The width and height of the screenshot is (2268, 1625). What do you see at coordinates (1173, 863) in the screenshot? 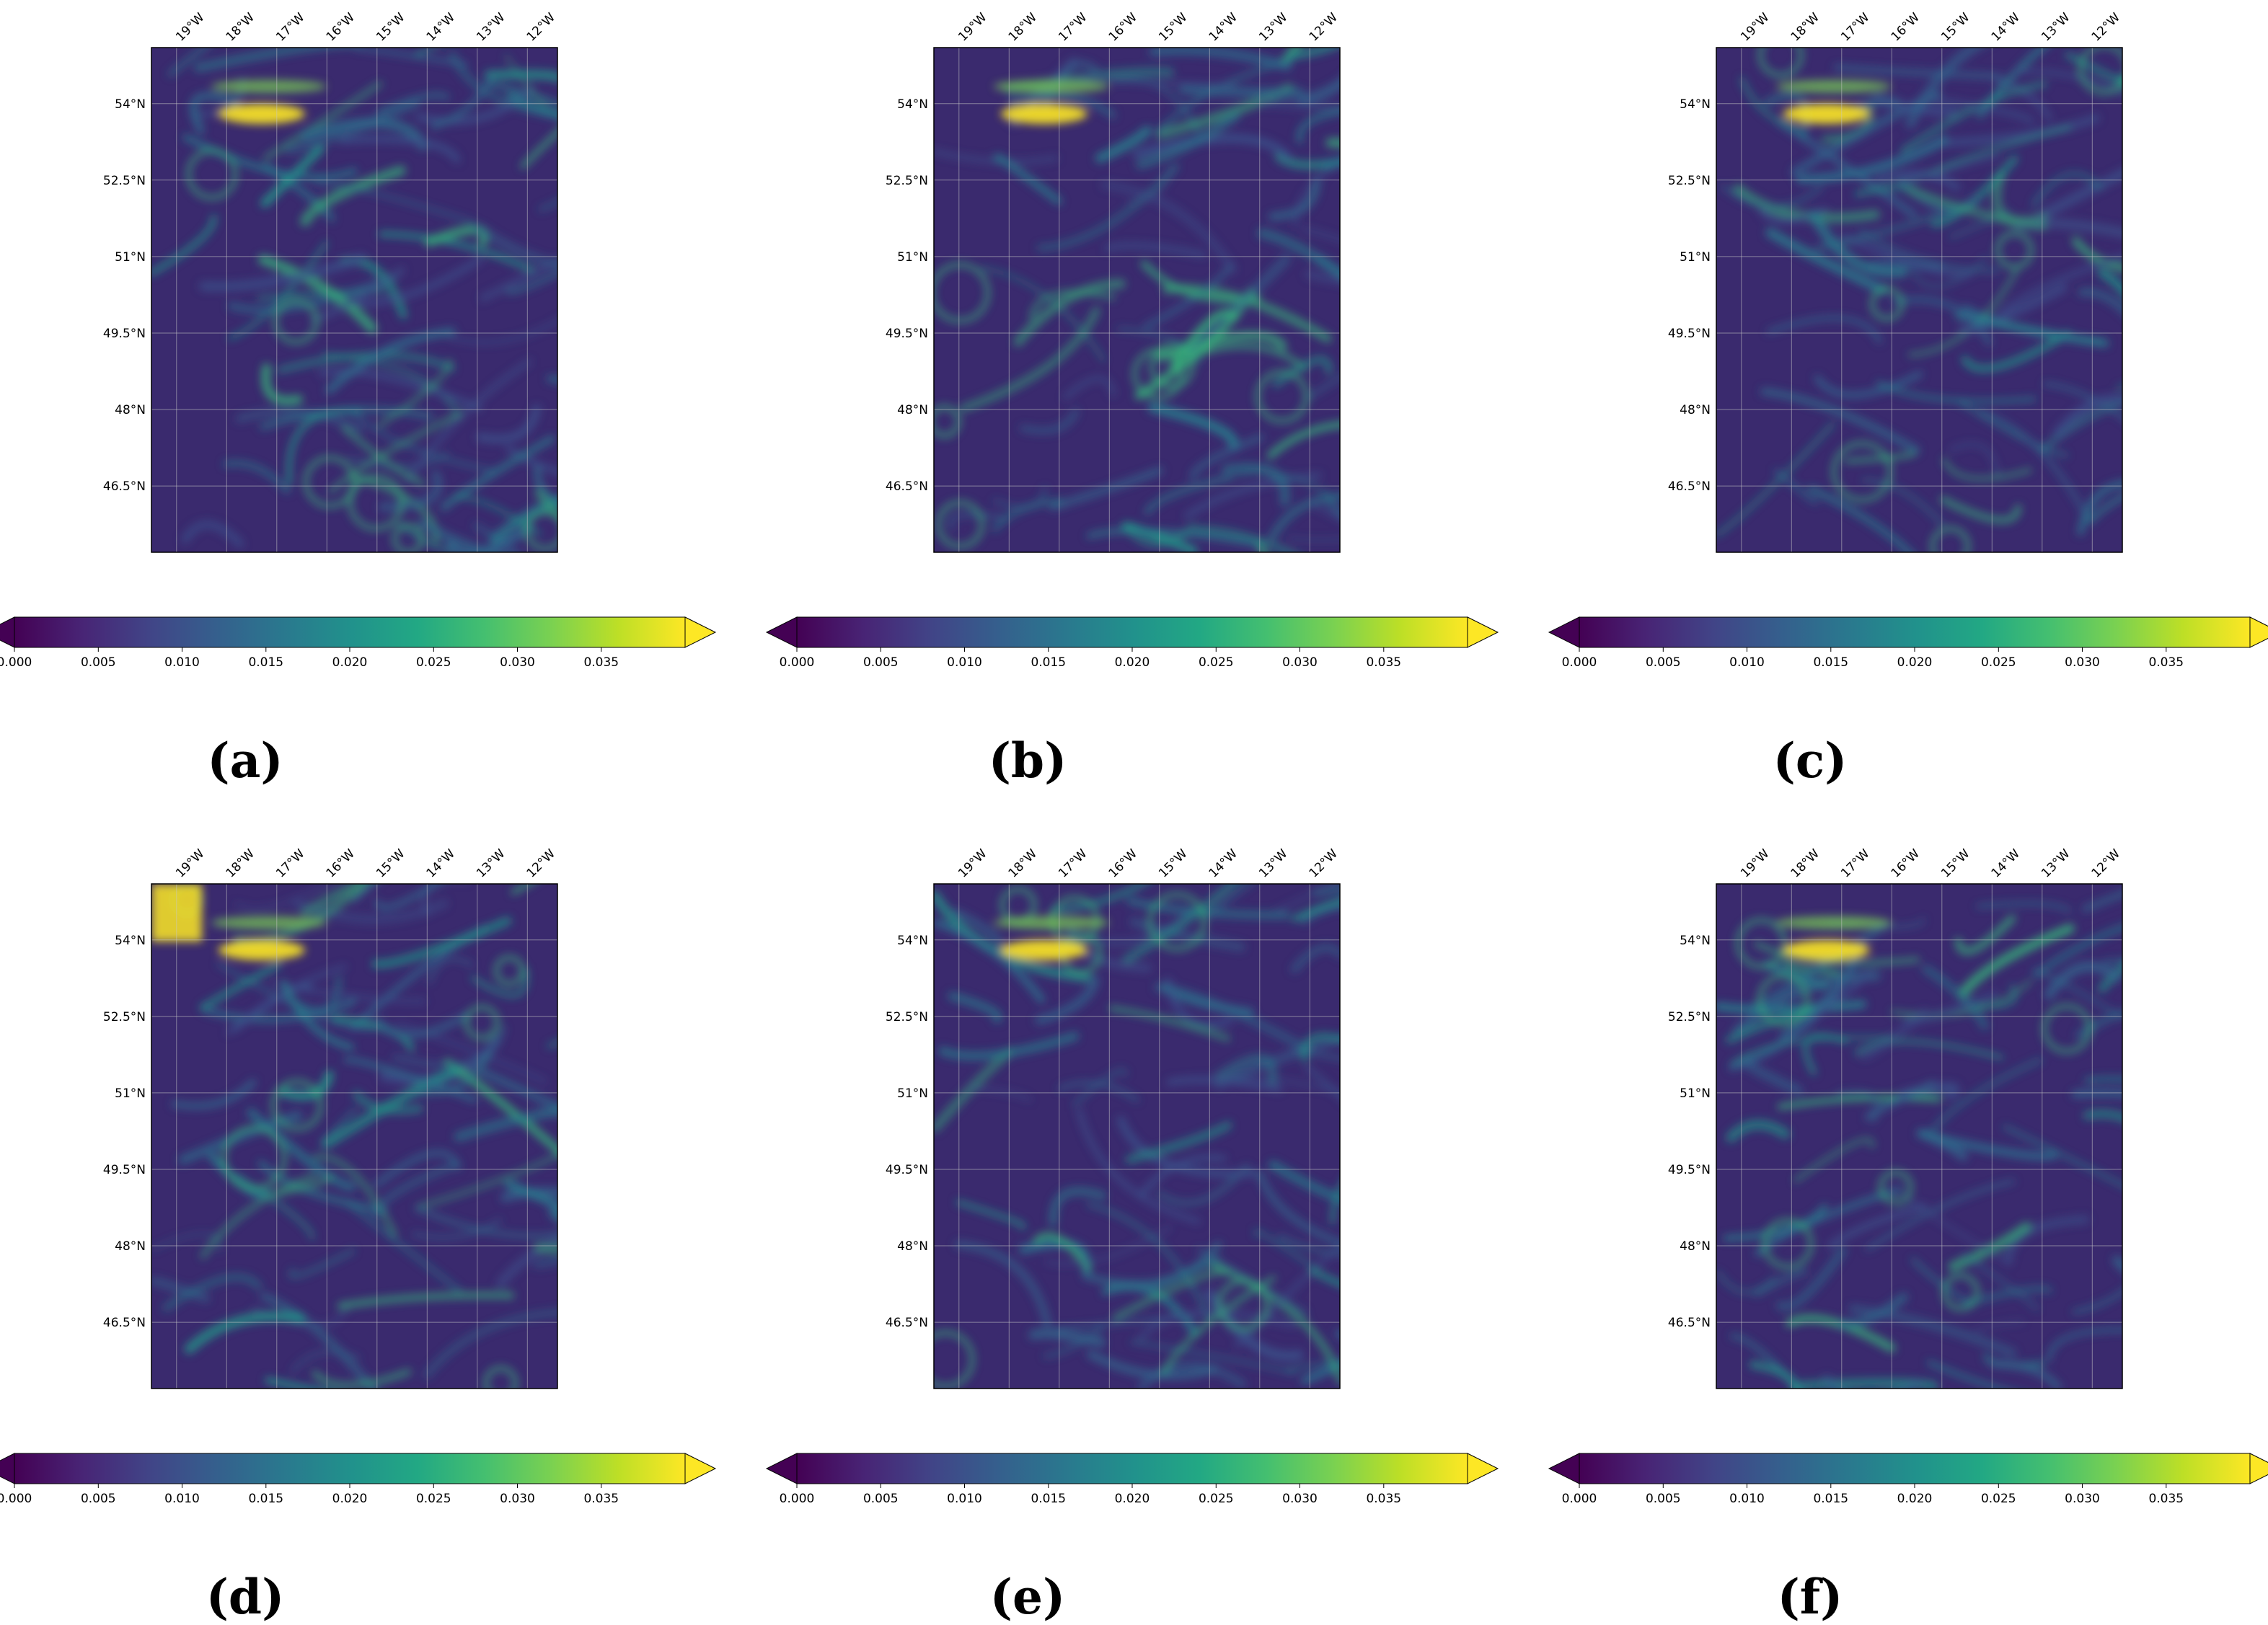
I see `lon-tick-label: 15°W` at bounding box center [1173, 863].